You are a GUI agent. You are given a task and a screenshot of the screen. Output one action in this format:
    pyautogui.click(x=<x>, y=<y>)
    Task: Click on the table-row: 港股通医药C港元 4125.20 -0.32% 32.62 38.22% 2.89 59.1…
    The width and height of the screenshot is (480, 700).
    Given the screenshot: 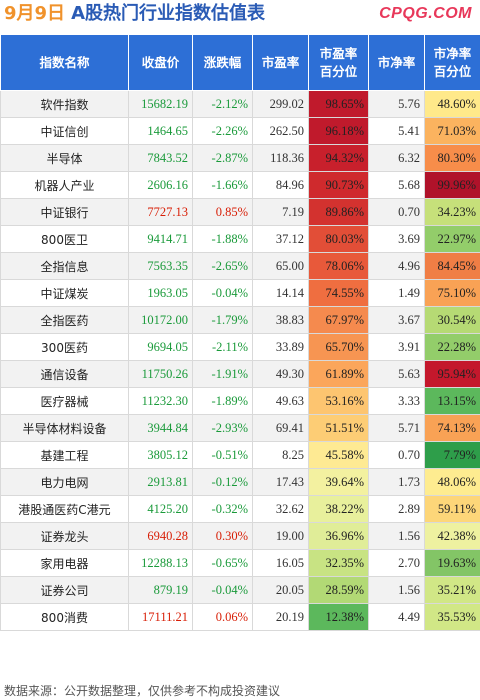 What is the action you would take?
    pyautogui.click(x=240, y=509)
    